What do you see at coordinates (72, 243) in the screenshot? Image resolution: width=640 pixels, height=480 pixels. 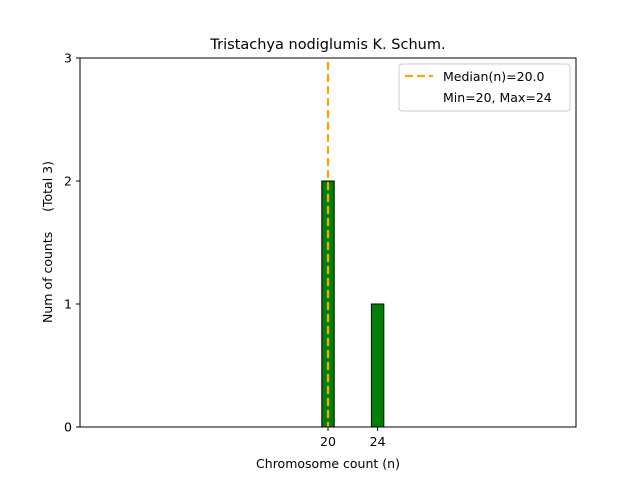 I see `y-axis-ticks: 0 1 2 3` at bounding box center [72, 243].